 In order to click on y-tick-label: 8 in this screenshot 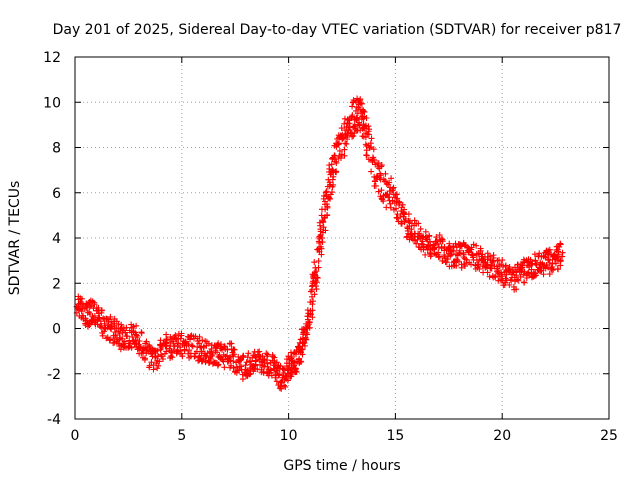, I will do `click(56, 149)`.